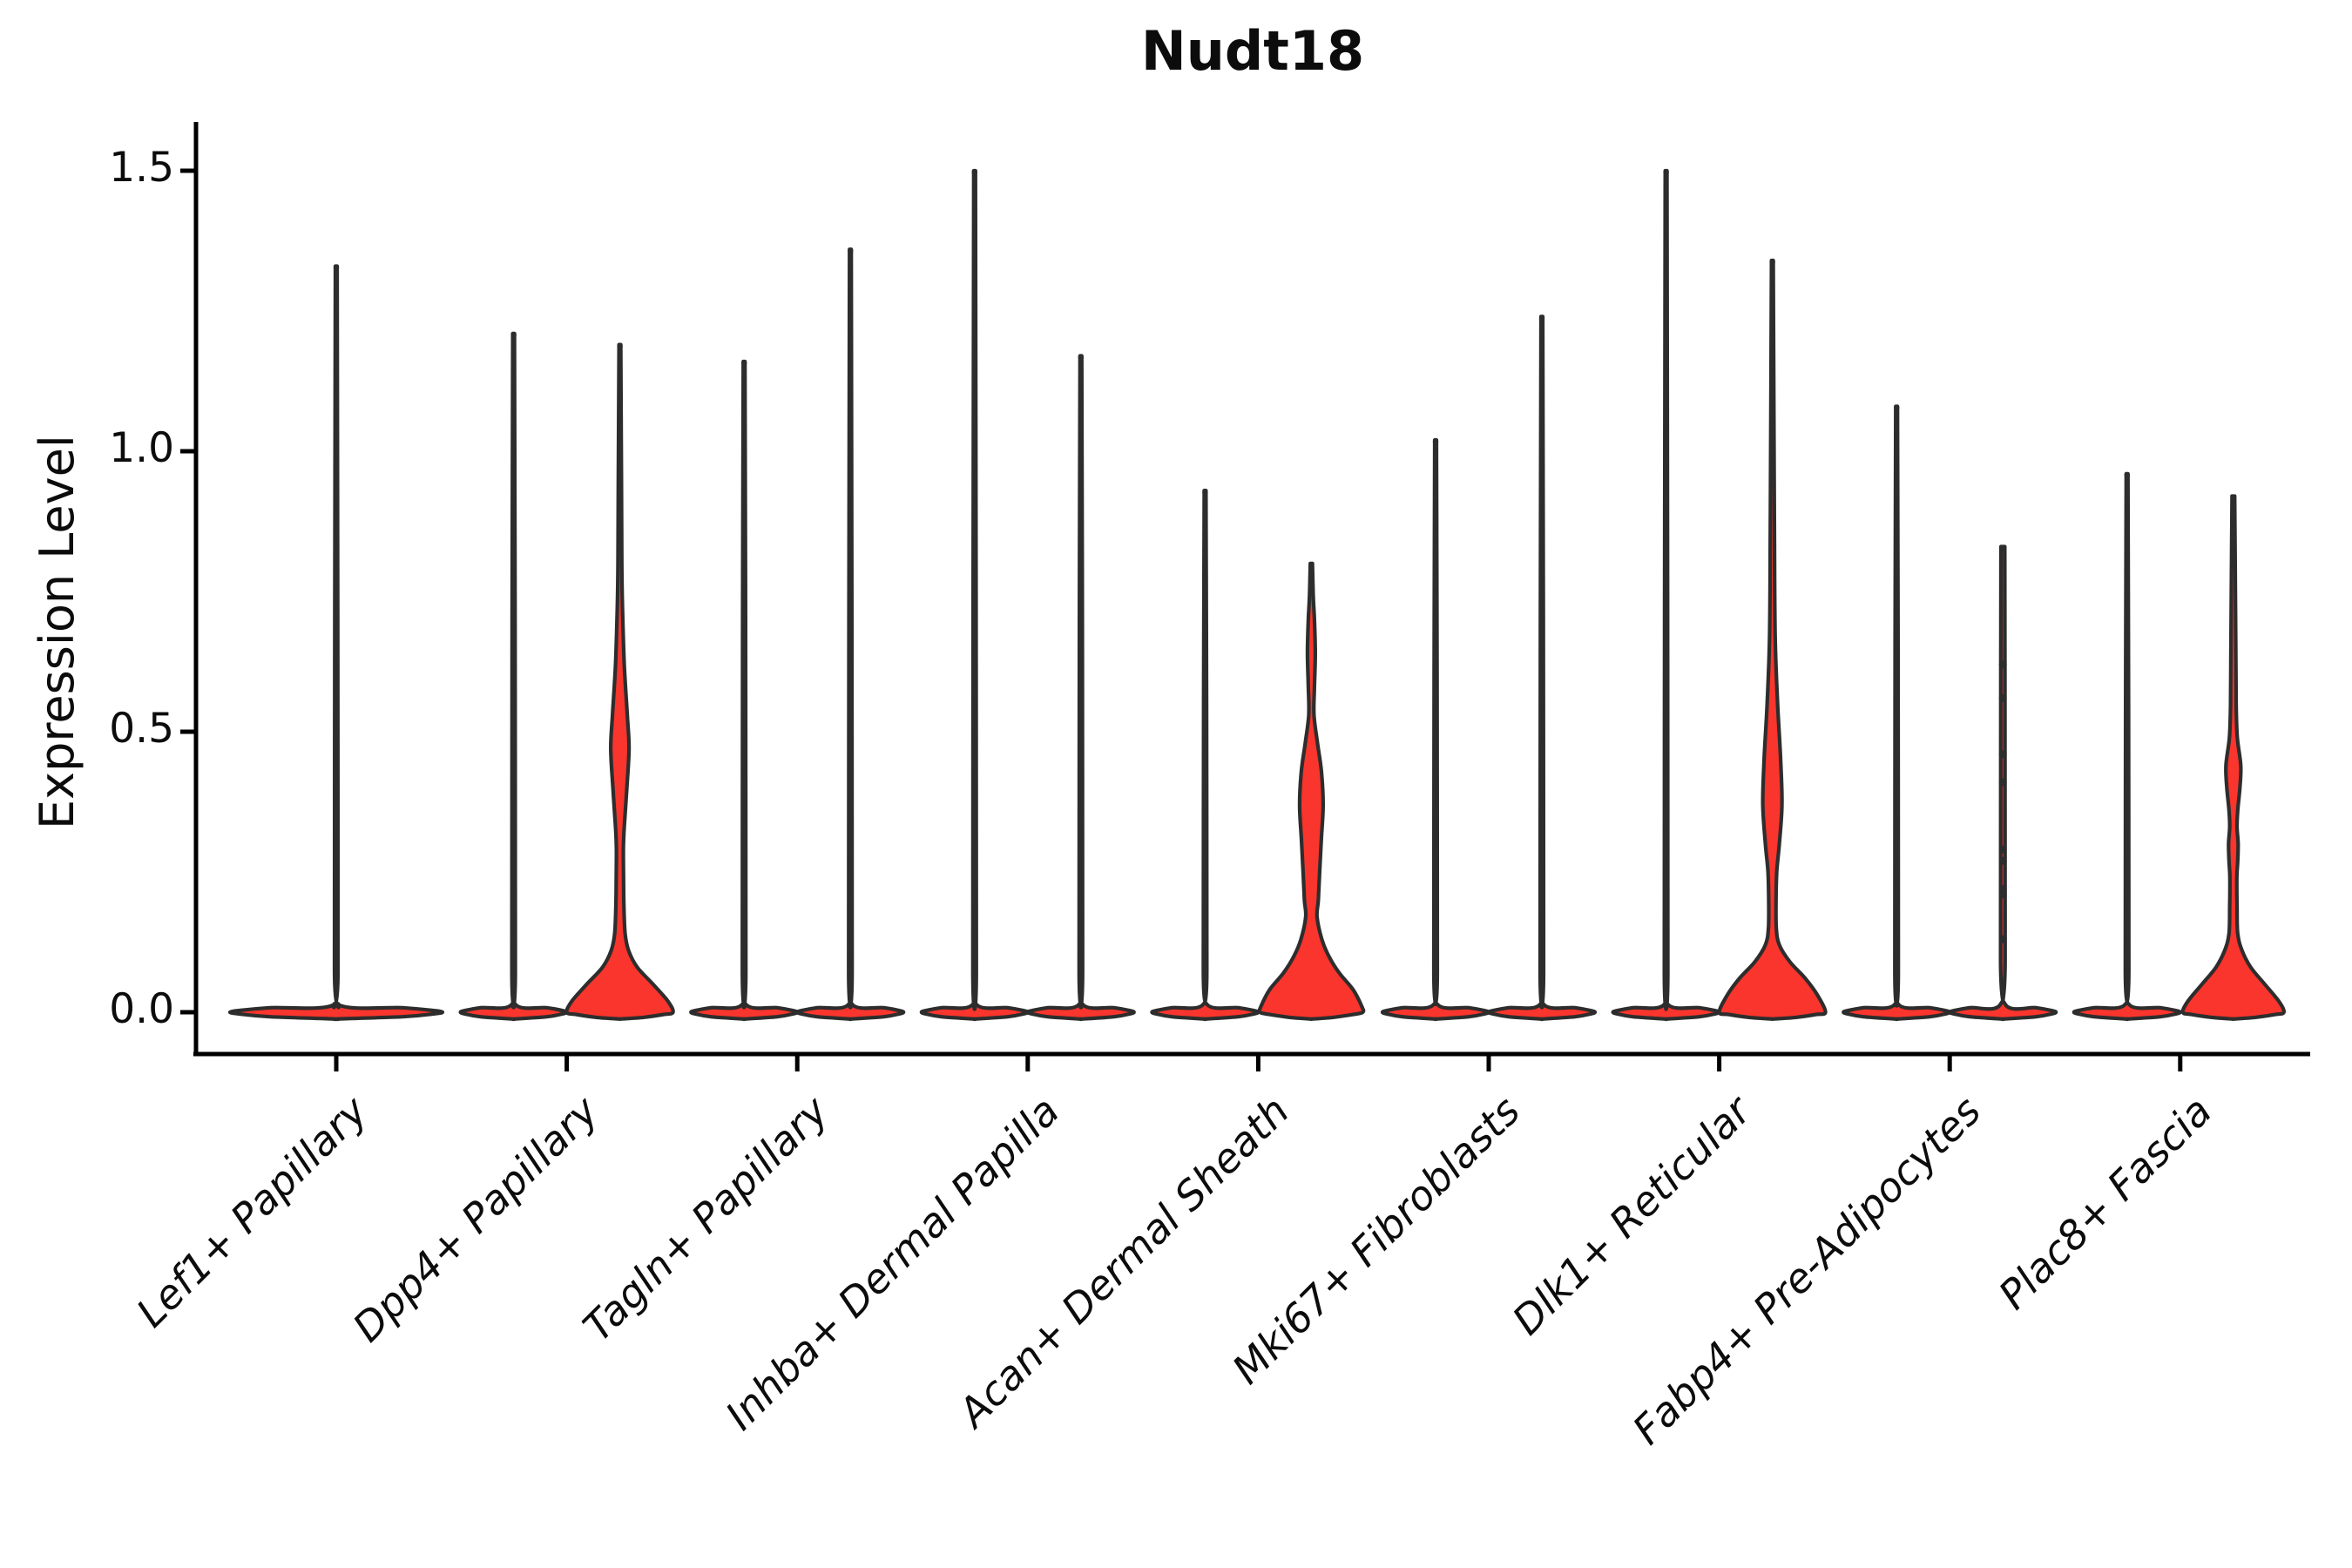 This screenshot has width=2352, height=1568. What do you see at coordinates (141, 168) in the screenshot?
I see `y-tick-label: 1.5` at bounding box center [141, 168].